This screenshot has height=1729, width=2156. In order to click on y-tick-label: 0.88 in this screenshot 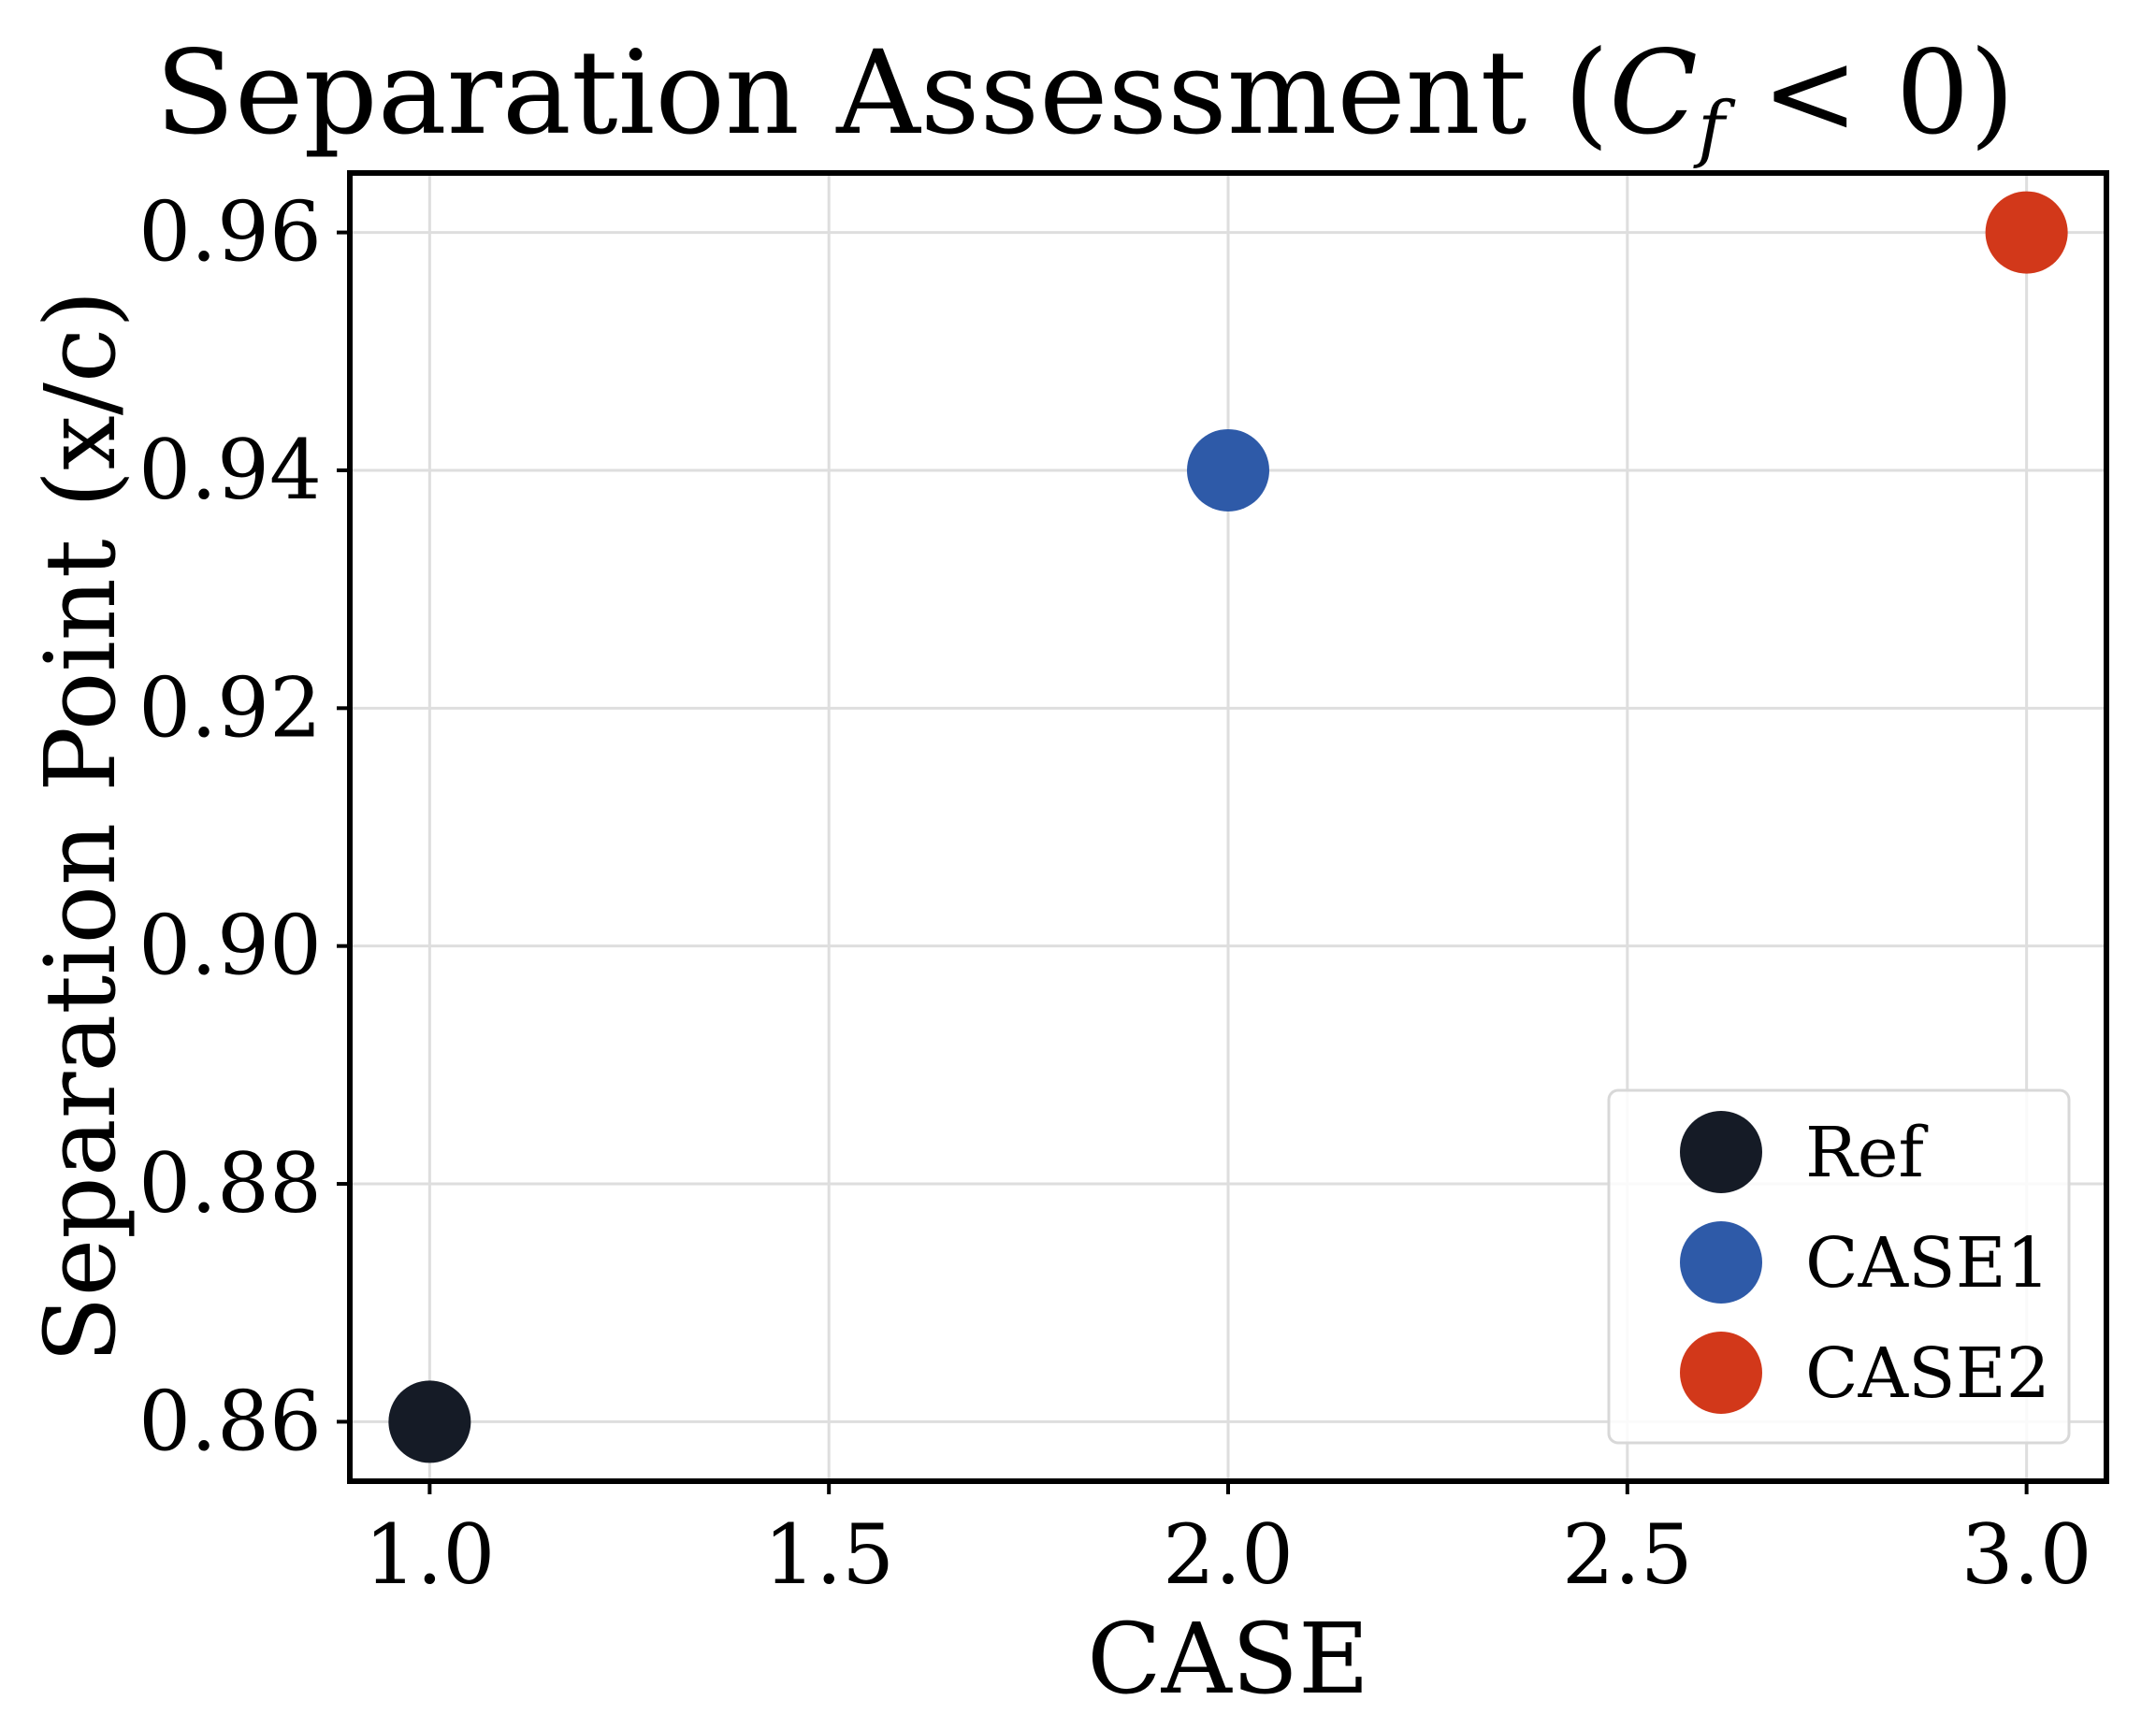, I will do `click(230, 1183)`.